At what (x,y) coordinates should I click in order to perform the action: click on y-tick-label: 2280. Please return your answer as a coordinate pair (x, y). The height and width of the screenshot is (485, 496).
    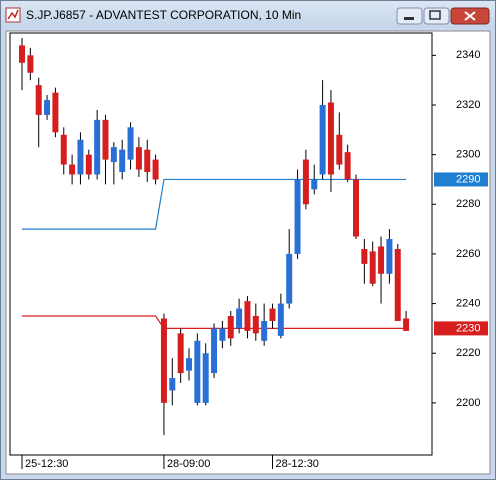
    Looking at the image, I should click on (468, 204).